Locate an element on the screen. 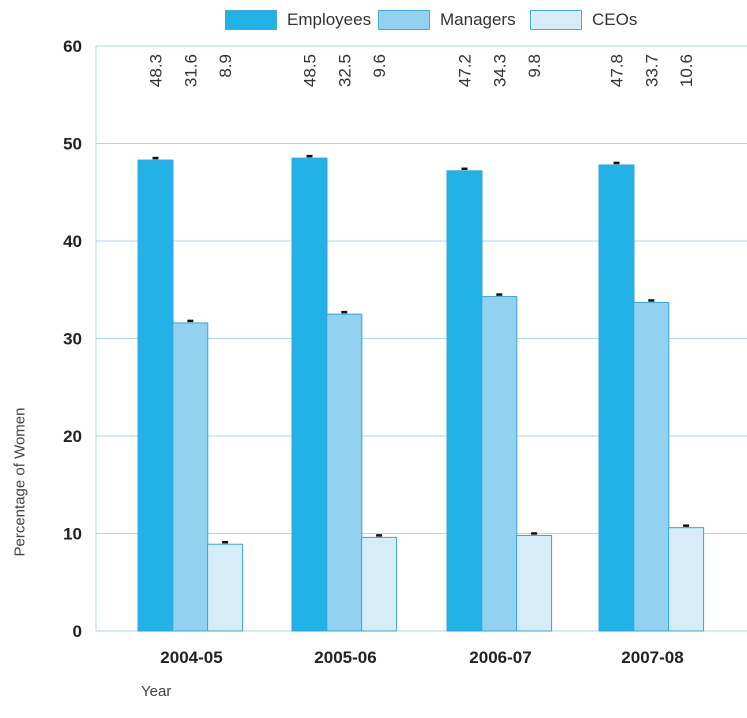 This screenshot has width=747, height=718. chart-legend: Employees Managers CEOs is located at coordinates (373, 20).